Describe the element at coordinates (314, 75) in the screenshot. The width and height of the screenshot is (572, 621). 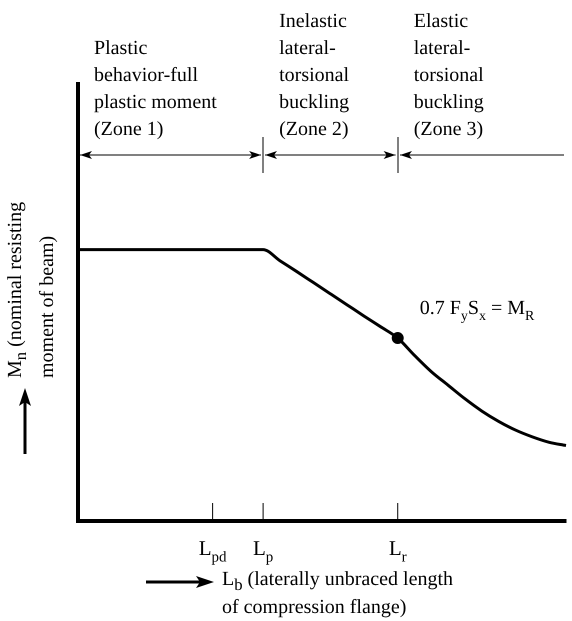
I see `text: Inelastic lateral- torsional buckling (Zone 2)` at that location.